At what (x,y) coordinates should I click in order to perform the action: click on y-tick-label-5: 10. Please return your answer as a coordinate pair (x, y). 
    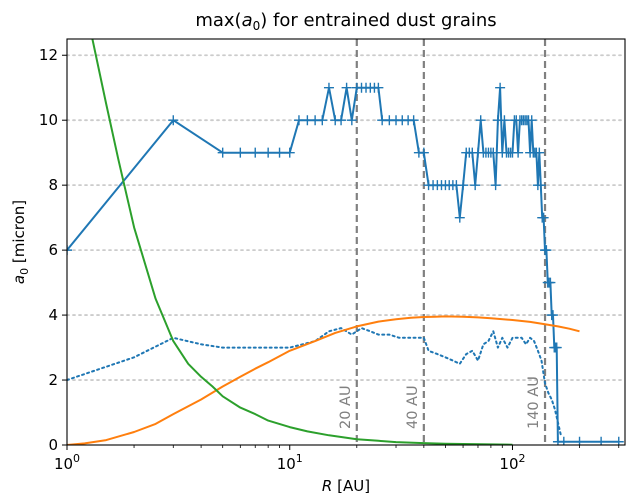
    Looking at the image, I should click on (48, 120).